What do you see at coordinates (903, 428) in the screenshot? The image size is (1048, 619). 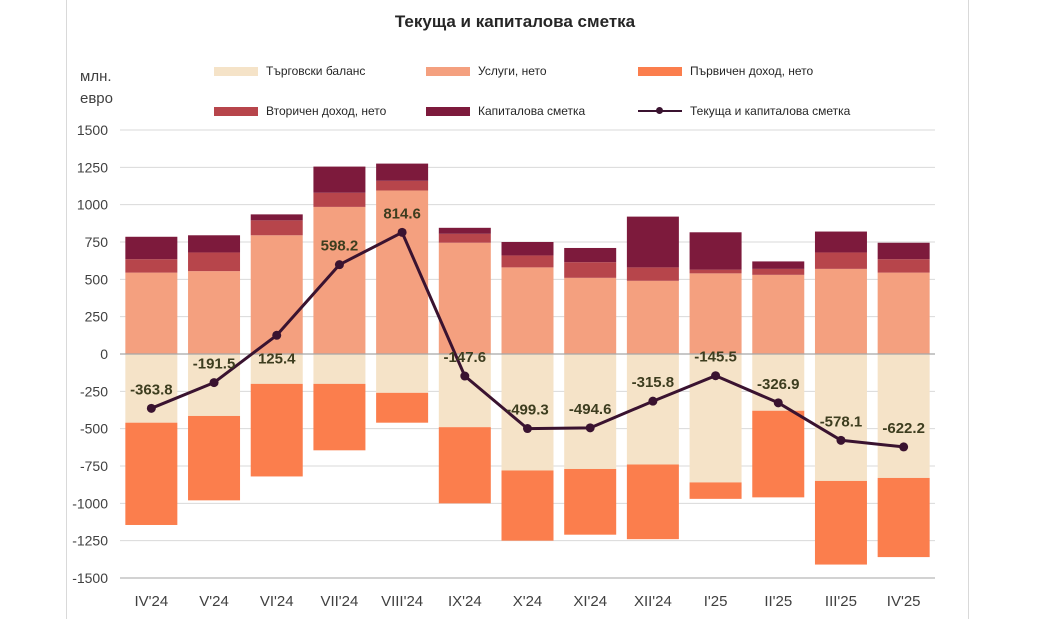 I see `data-label: -622.2` at bounding box center [903, 428].